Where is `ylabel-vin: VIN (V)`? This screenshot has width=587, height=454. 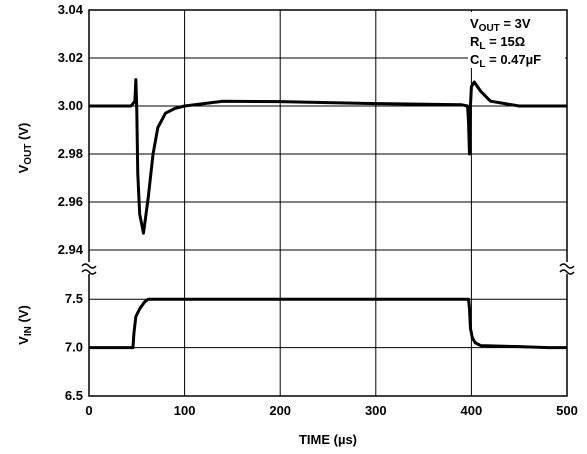 ylabel-vin: VIN (V) is located at coordinates (25, 325).